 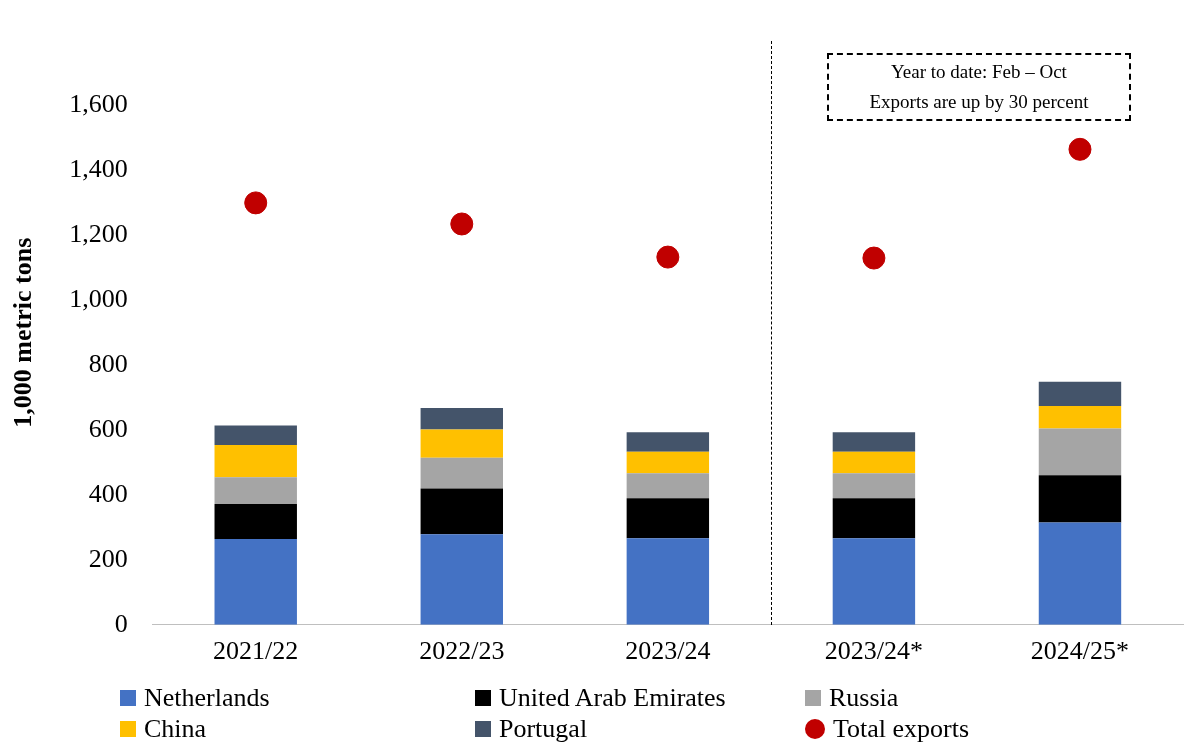 What do you see at coordinates (543, 728) in the screenshot?
I see `legend-label: Portugal` at bounding box center [543, 728].